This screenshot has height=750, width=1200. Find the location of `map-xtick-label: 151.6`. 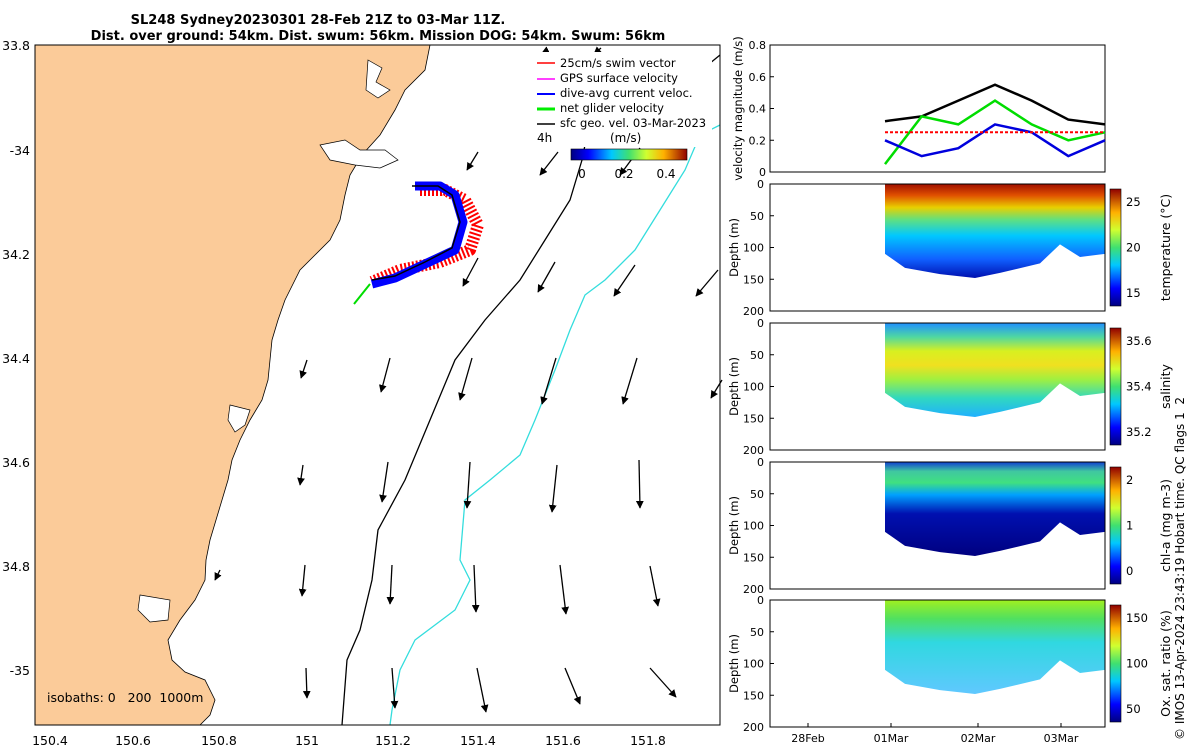

map-xtick-label: 151.6 is located at coordinates (563, 740).